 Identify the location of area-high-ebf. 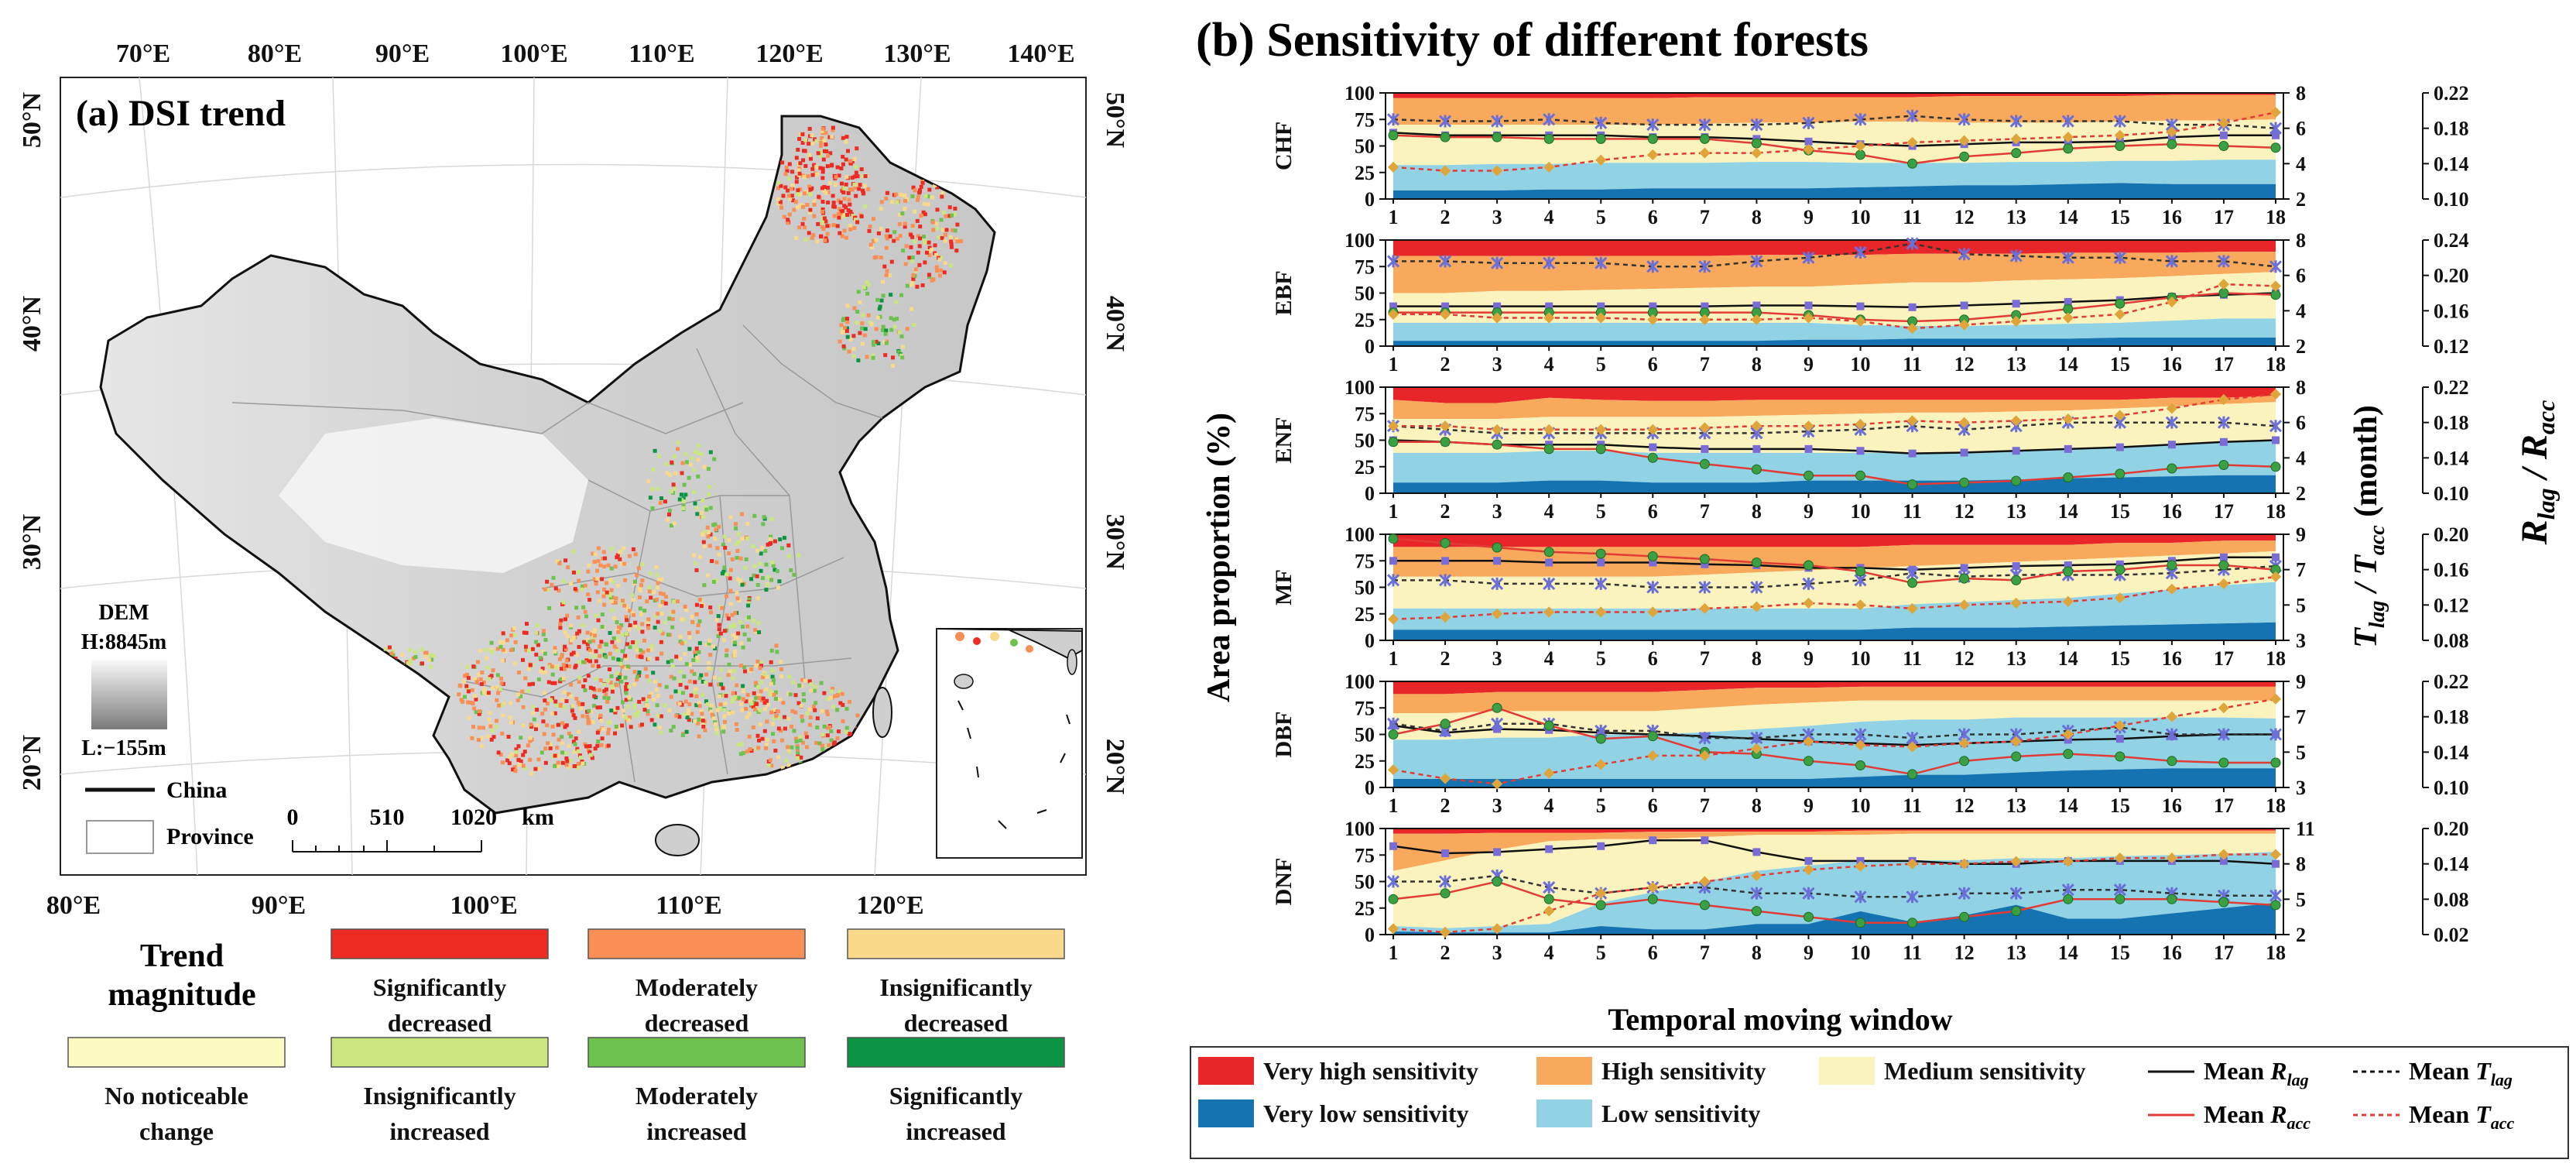
(1835, 272).